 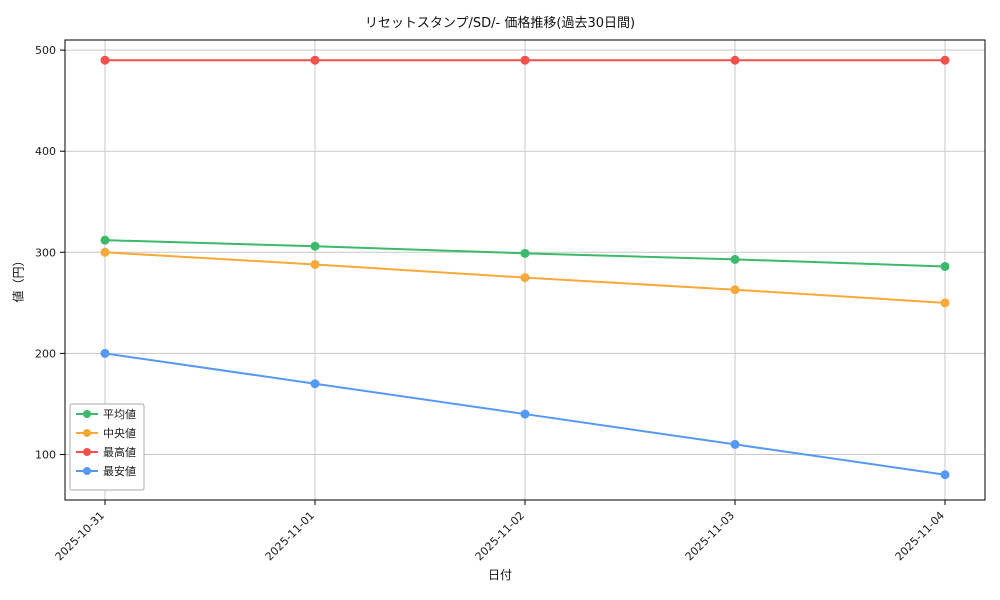 I want to click on y-tick-label: 200, so click(x=45, y=353).